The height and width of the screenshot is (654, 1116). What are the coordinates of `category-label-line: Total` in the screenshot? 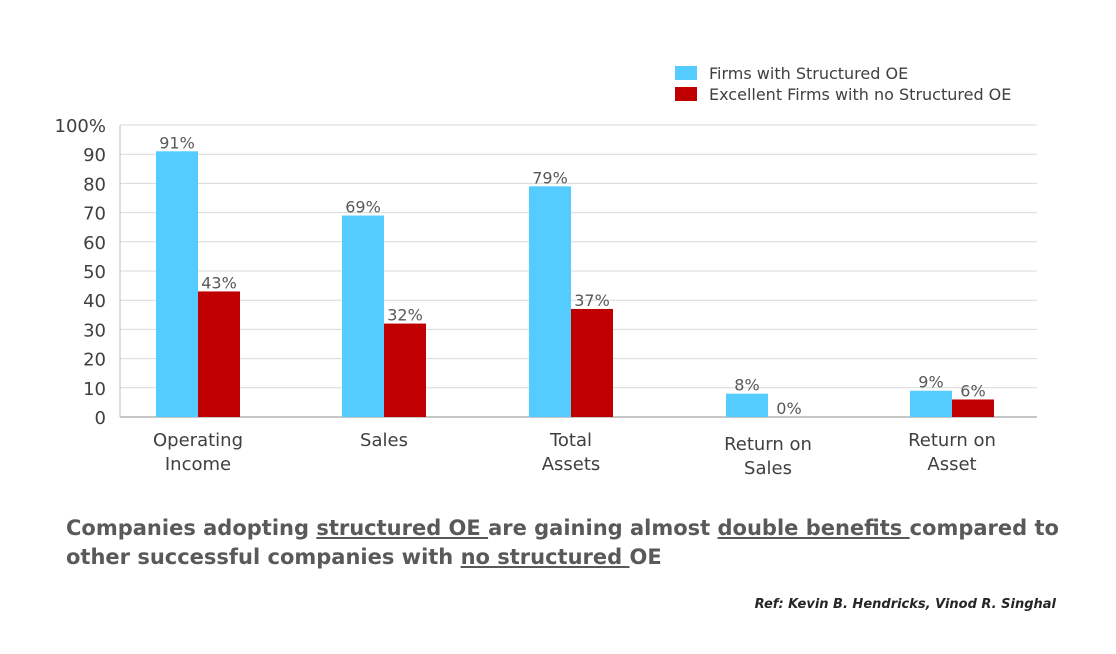 It's located at (570, 440).